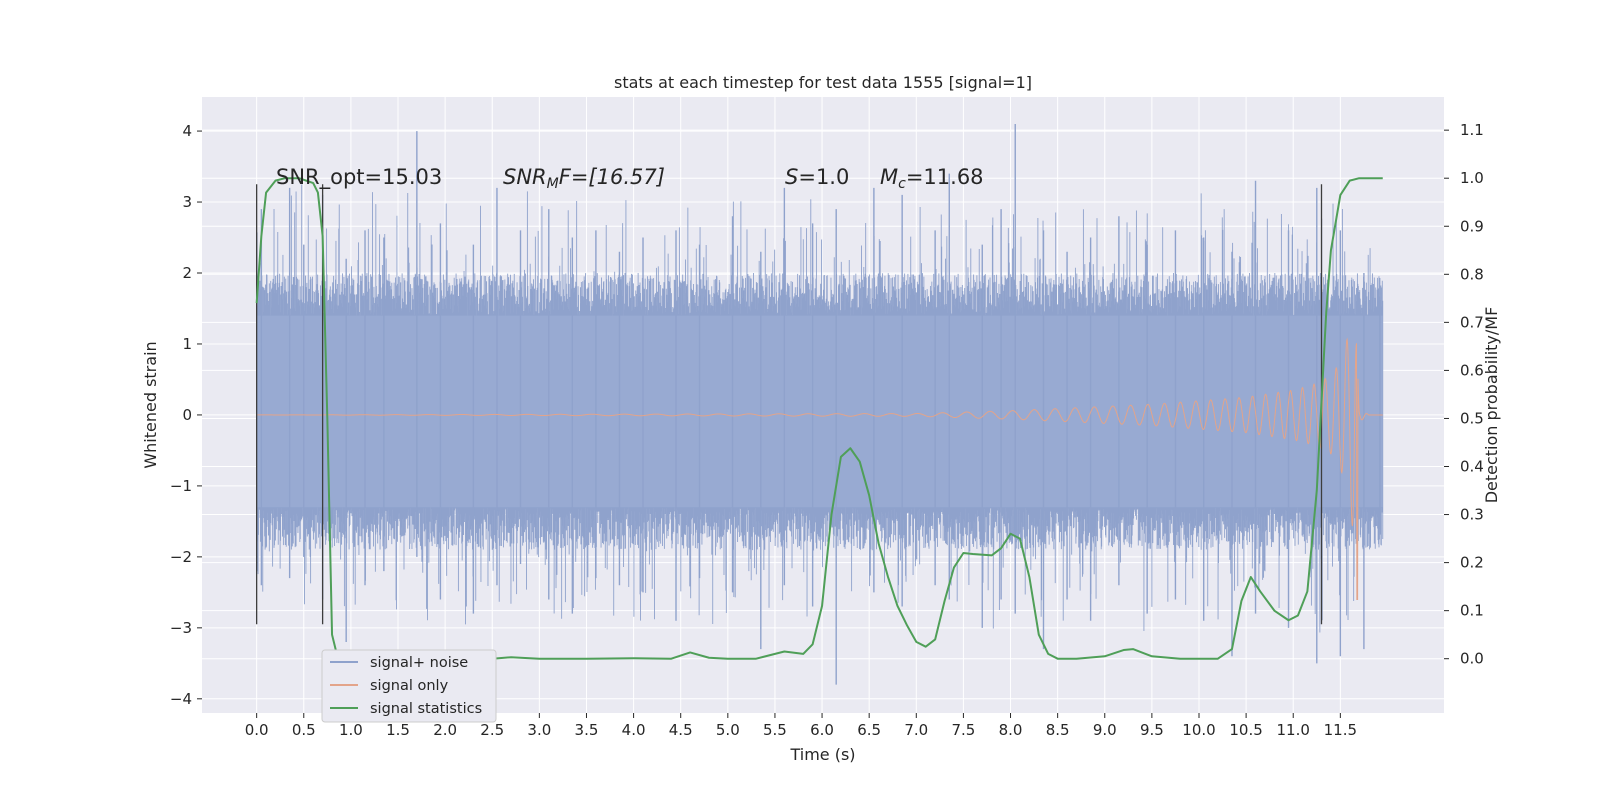 The image size is (1600, 800). Describe the element at coordinates (187, 202) in the screenshot. I see `y-tick-label-left-7: 3` at that location.